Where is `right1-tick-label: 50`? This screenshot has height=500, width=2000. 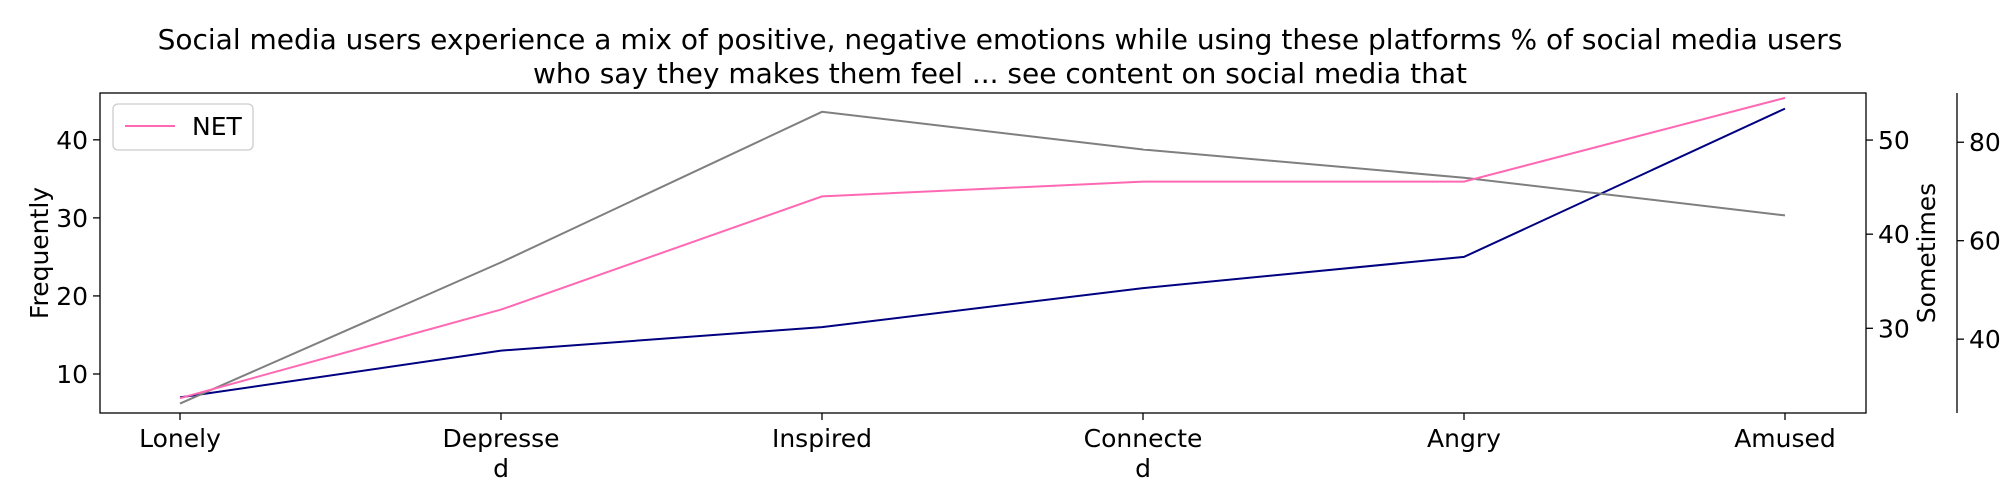
right1-tick-label: 50 is located at coordinates (1894, 140).